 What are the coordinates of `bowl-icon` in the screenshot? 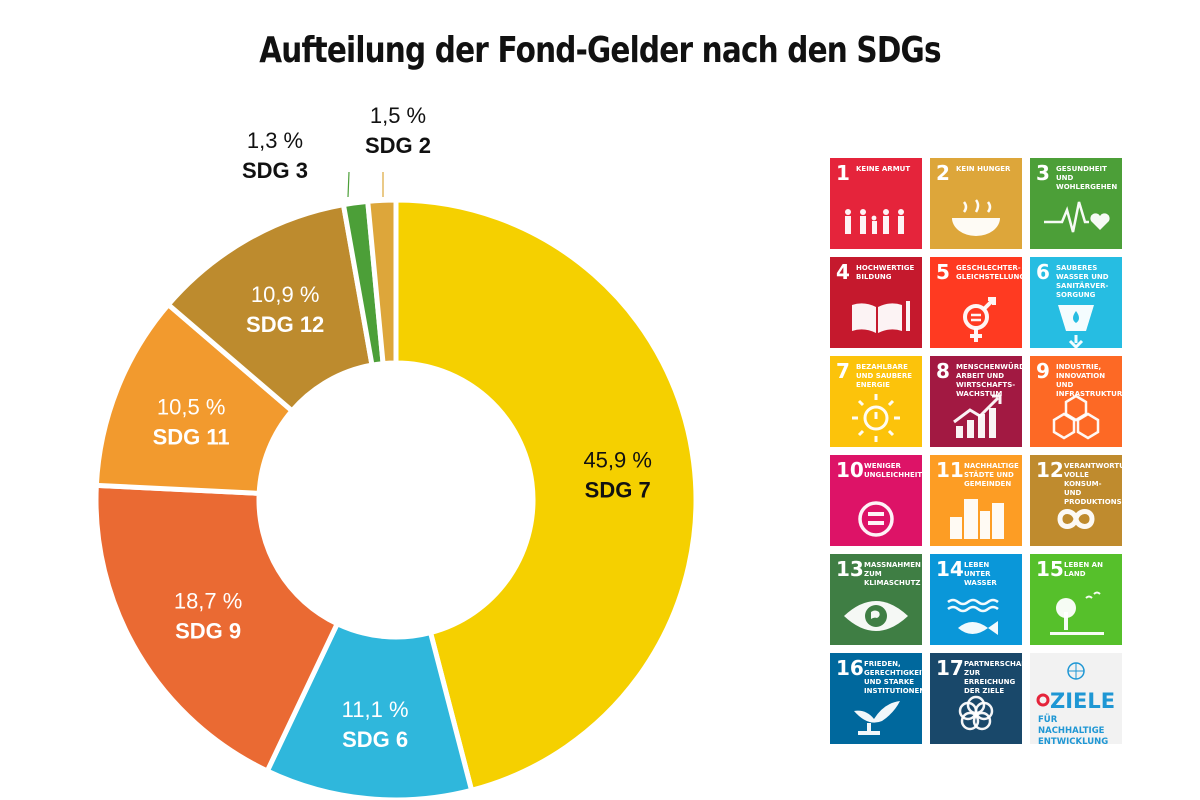 It's located at (976, 217).